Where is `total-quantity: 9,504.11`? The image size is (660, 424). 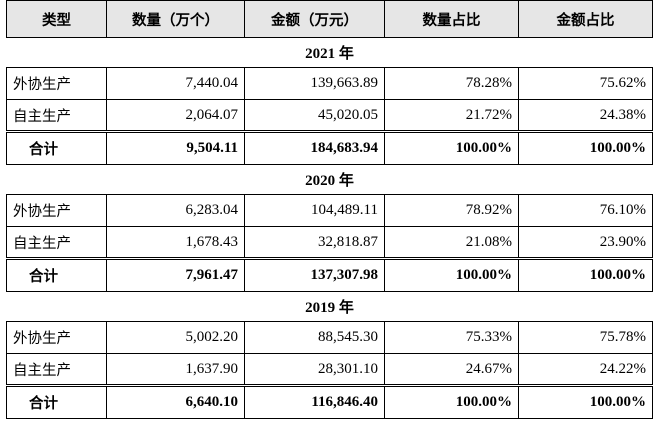 total-quantity: 9,504.11 is located at coordinates (175, 147).